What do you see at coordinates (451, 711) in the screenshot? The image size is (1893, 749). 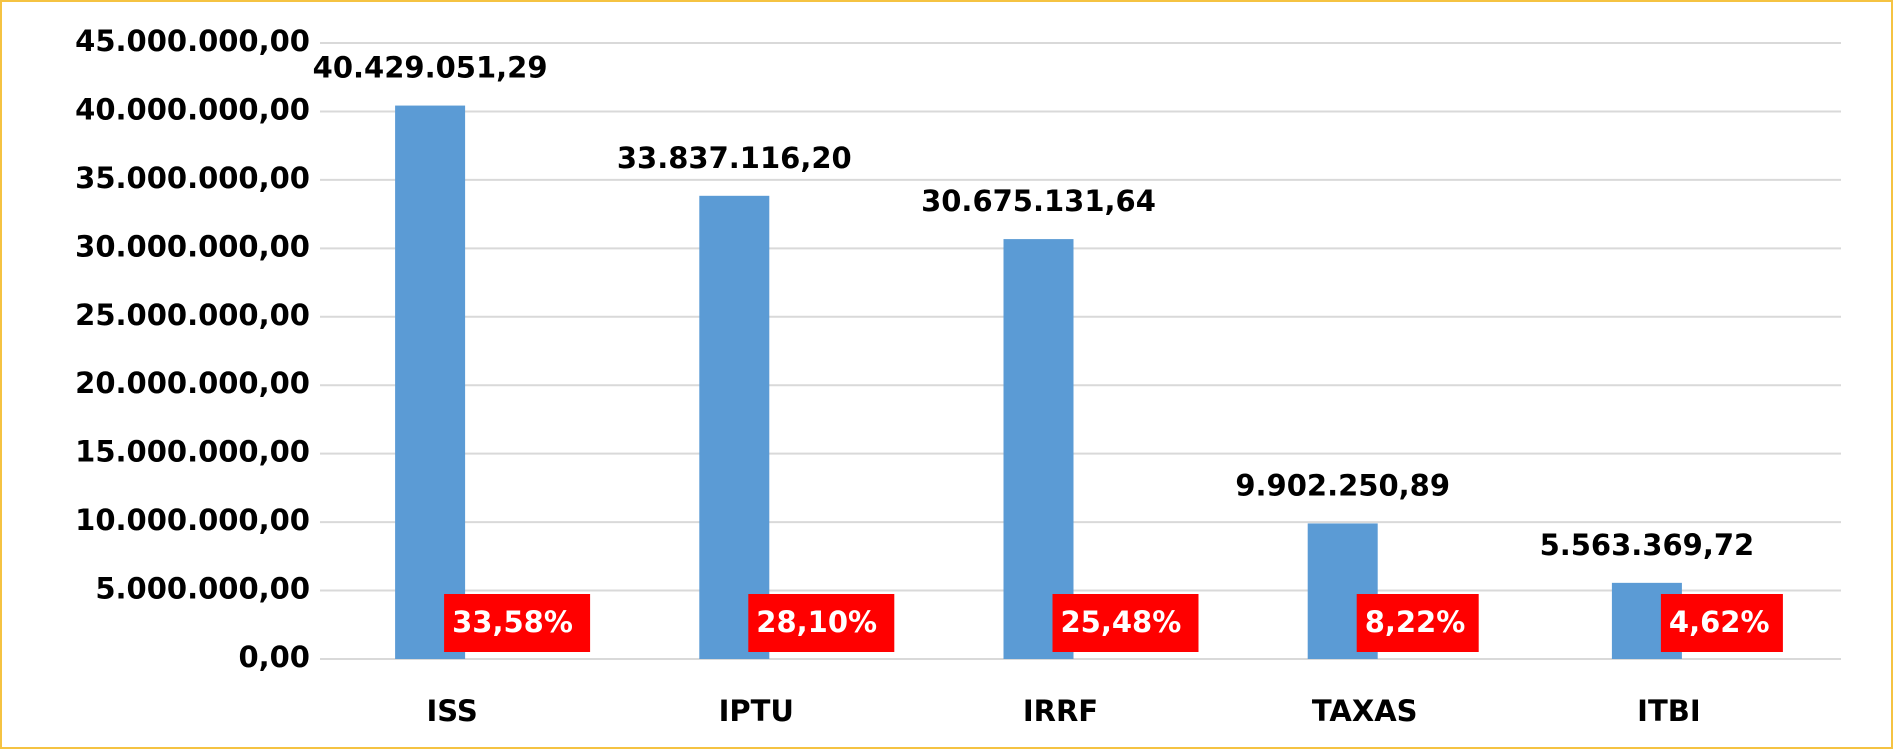 I see `x-tick-label: ISS` at bounding box center [451, 711].